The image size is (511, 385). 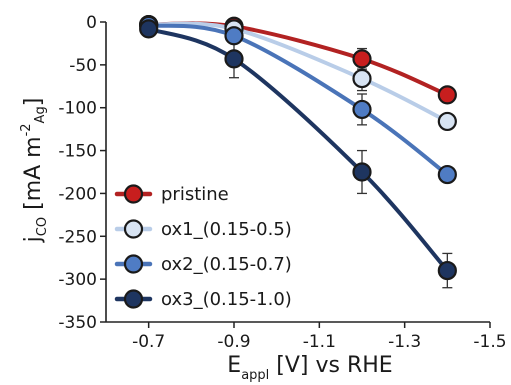 What do you see at coordinates (77, 280) in the screenshot?
I see `y-tick-label: -300` at bounding box center [77, 280].